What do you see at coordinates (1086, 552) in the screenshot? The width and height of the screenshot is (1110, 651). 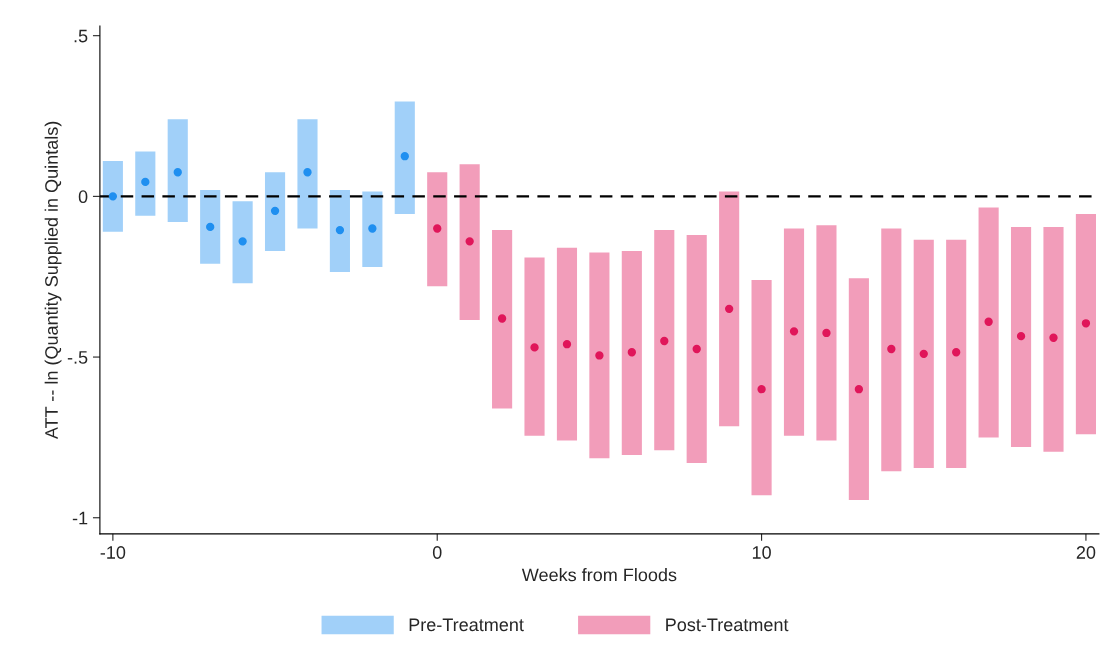 I see `x-tick-label: 20` at bounding box center [1086, 552].